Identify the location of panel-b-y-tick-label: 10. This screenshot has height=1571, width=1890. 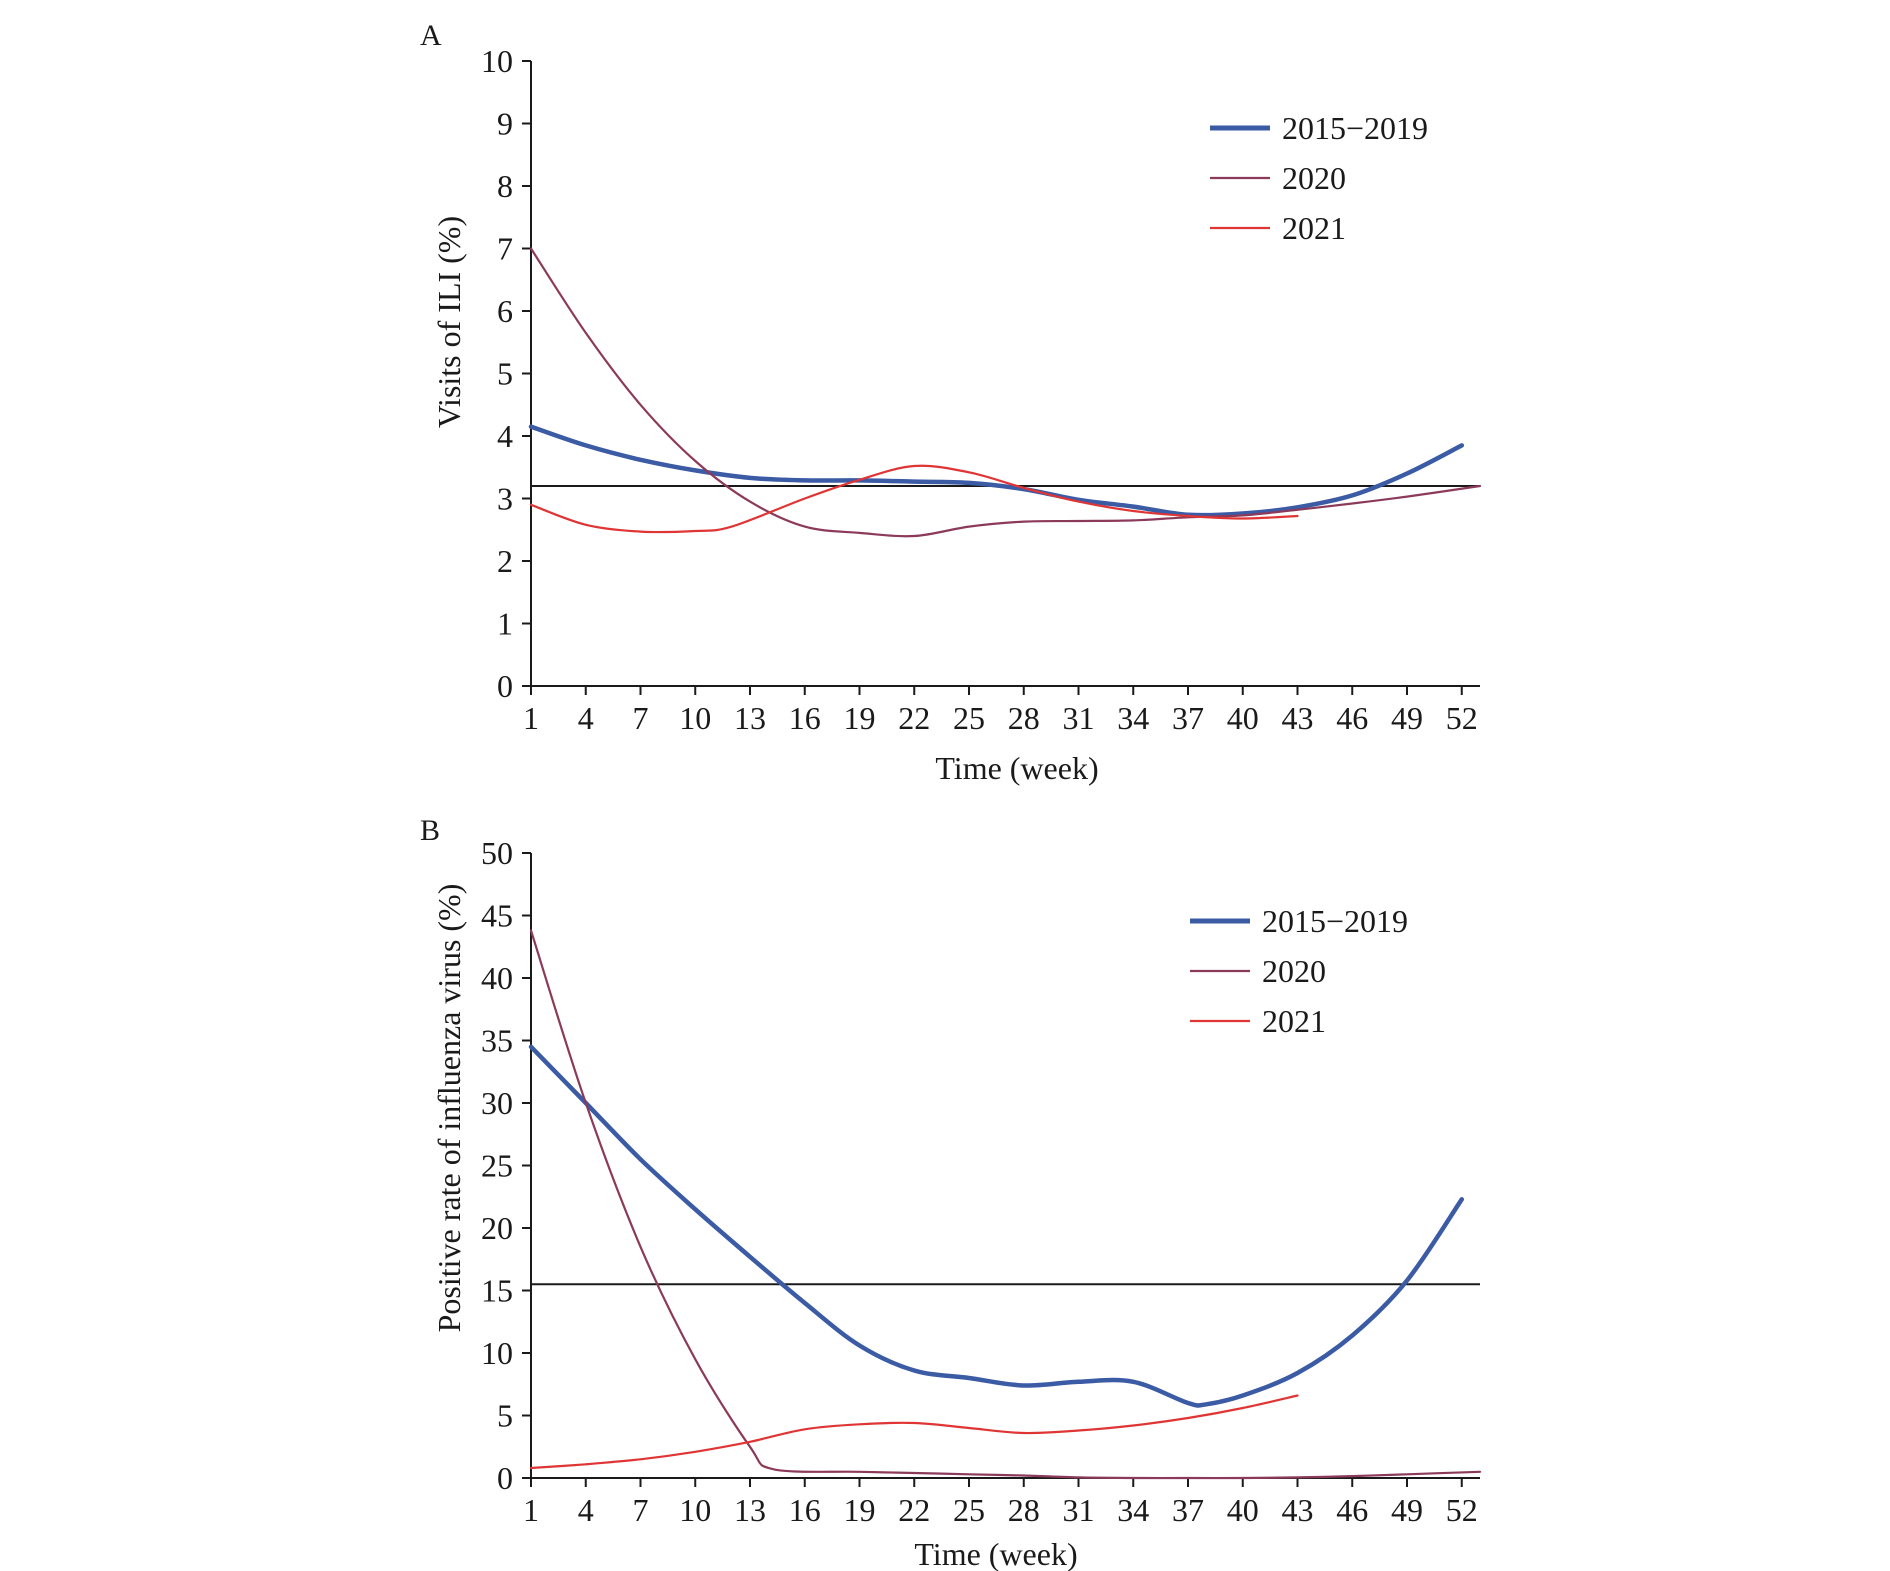
(497, 1353).